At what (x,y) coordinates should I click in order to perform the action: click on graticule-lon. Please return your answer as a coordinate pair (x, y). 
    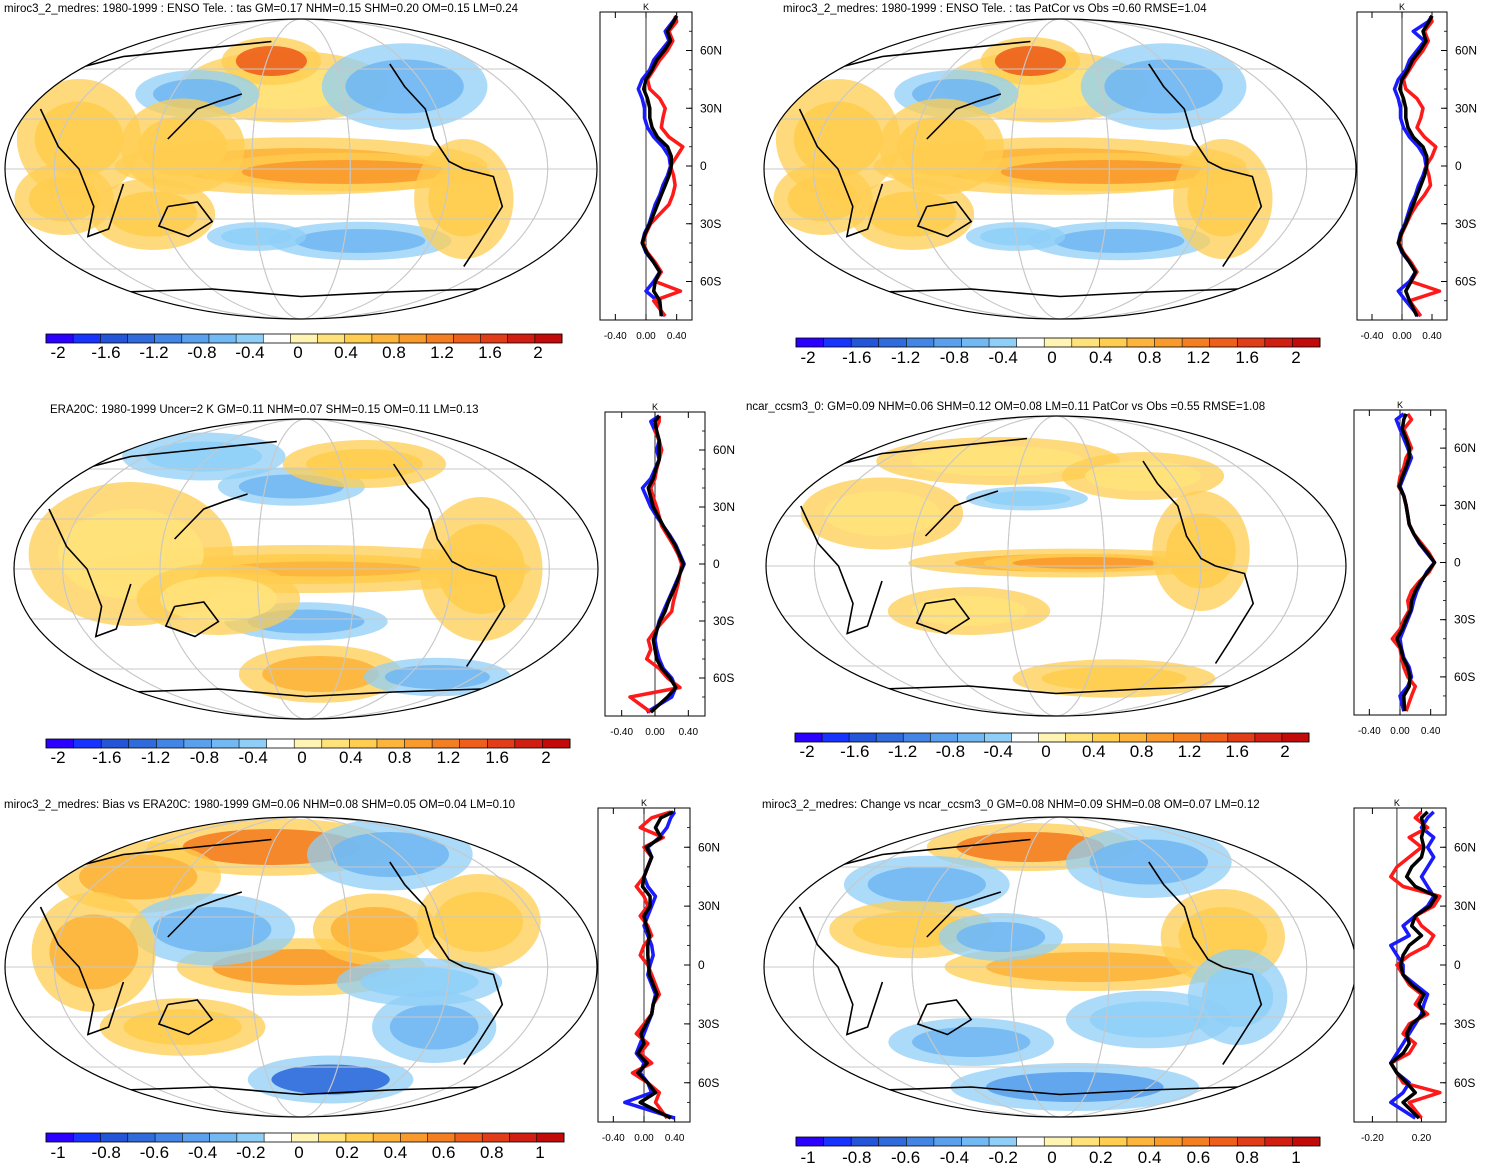
    Looking at the image, I should click on (306, 569).